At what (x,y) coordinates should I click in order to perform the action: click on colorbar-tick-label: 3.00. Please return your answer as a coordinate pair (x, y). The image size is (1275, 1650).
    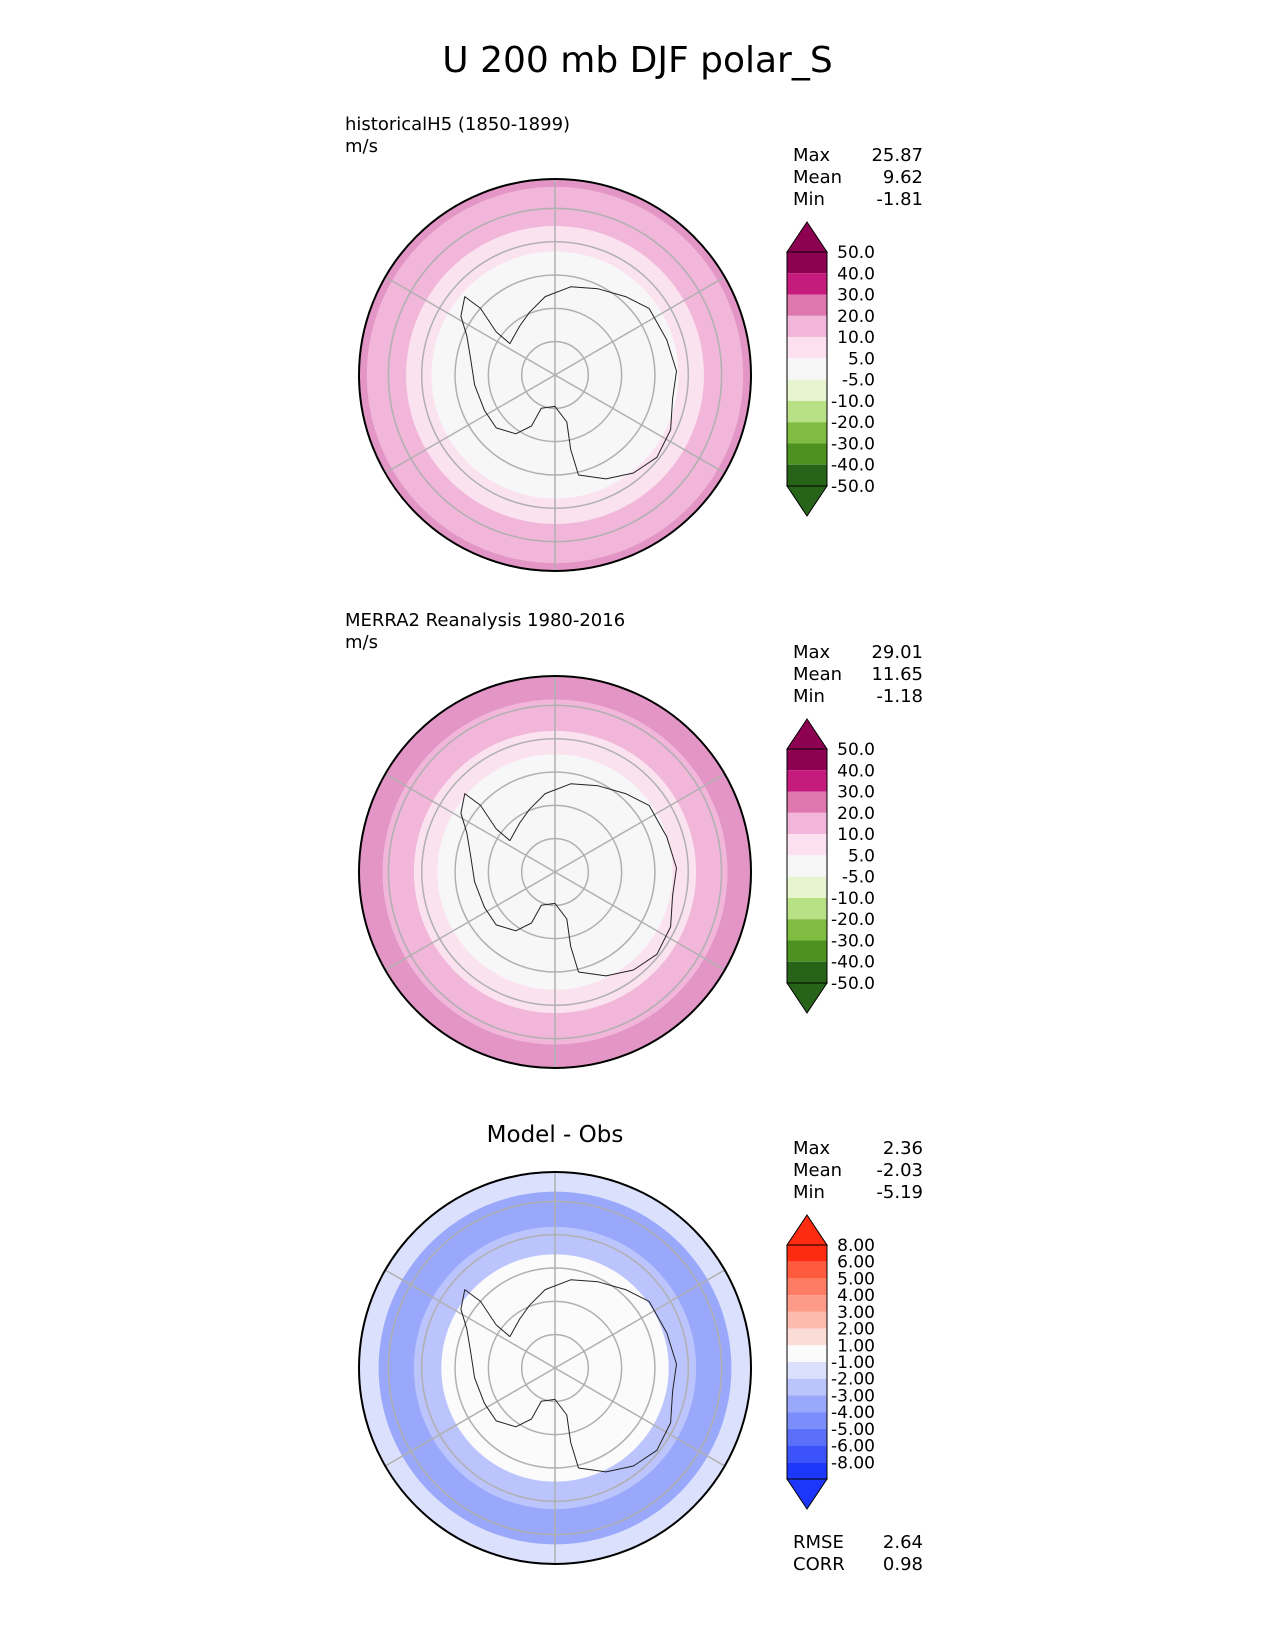
    Looking at the image, I should click on (856, 1313).